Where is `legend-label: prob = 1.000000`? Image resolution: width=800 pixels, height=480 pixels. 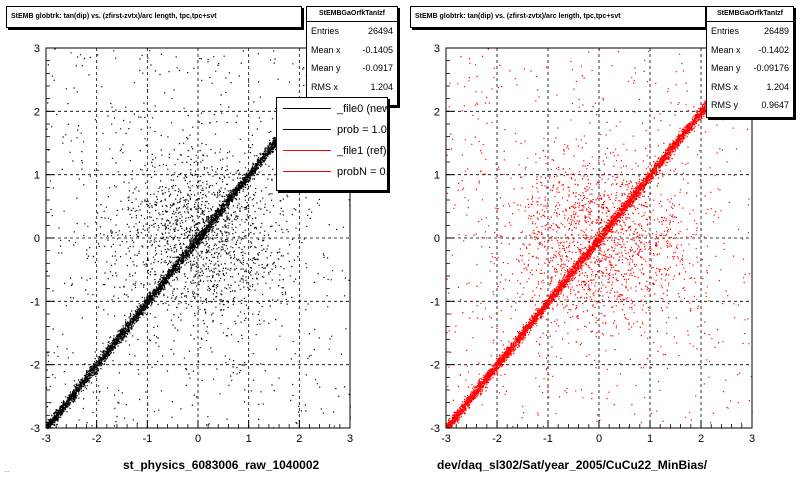
legend-label: prob = 1.000000 is located at coordinates (362, 129).